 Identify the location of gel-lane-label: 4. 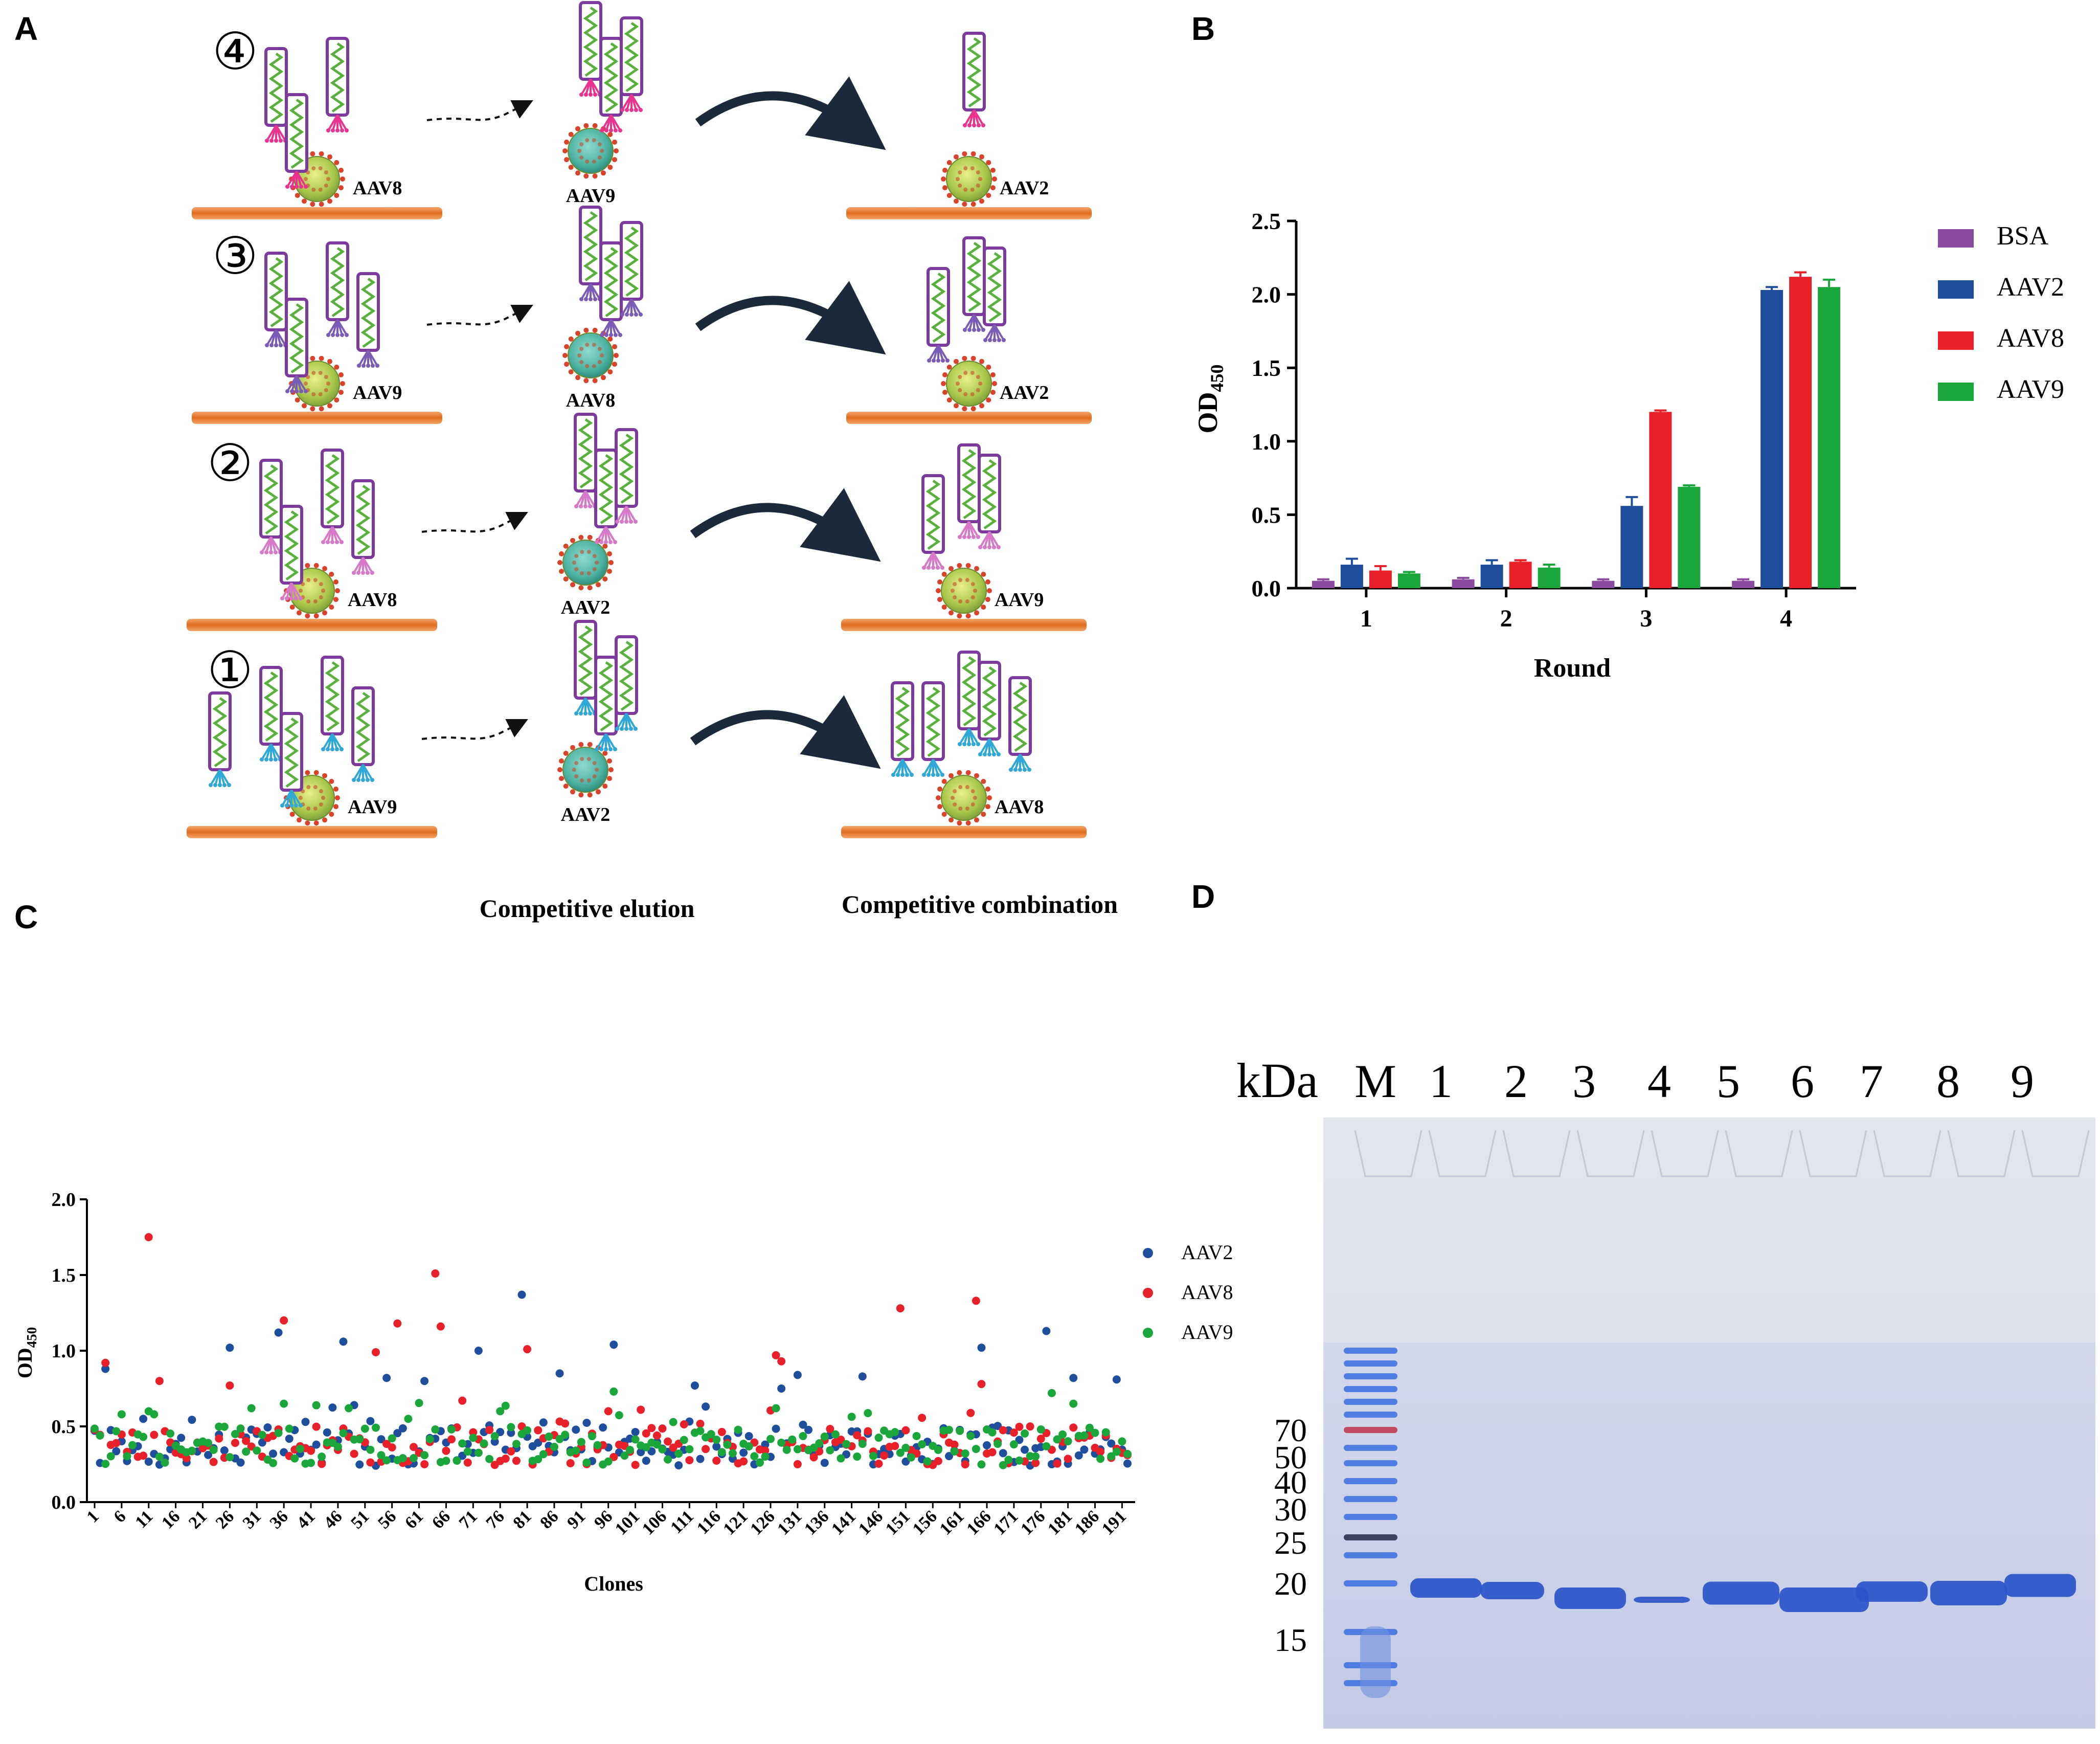
(1659, 1081).